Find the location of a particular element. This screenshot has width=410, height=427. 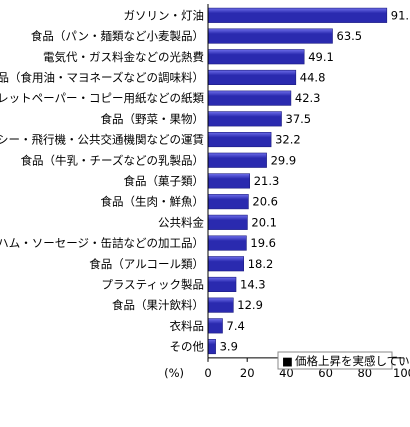

category-label: ガソリン・灯油 is located at coordinates (164, 15).